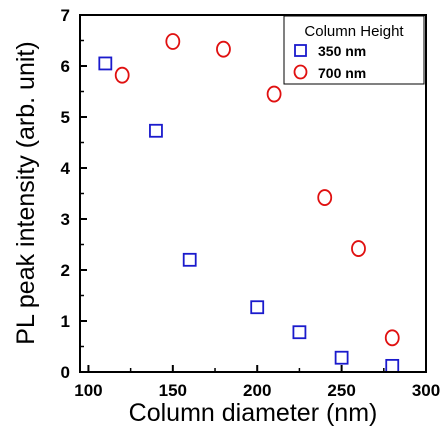 Image resolution: width=445 pixels, height=432 pixels. I want to click on x-axis-title: Column diameter (nm), so click(253, 413).